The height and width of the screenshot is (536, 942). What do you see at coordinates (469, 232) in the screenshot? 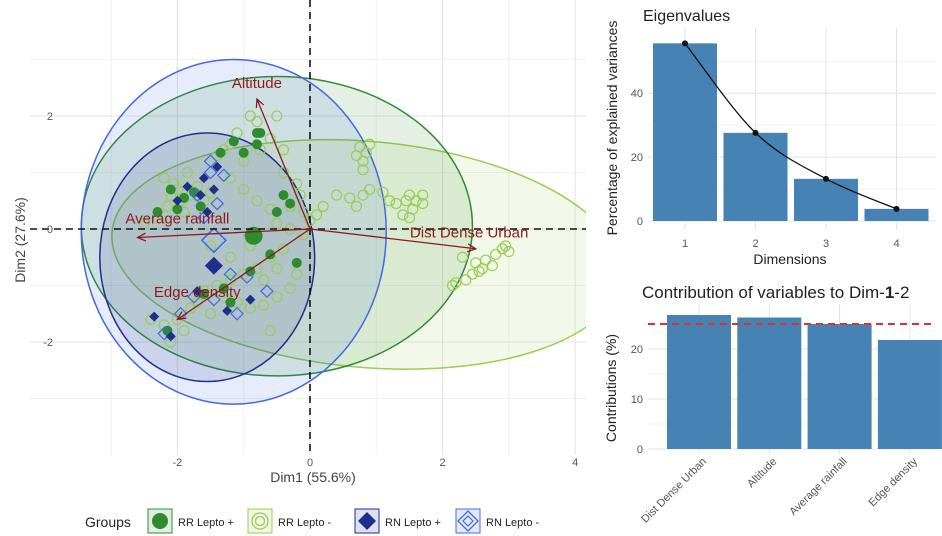
I see `variable-label-dist-dense-urban: Dist Dense Urban` at bounding box center [469, 232].